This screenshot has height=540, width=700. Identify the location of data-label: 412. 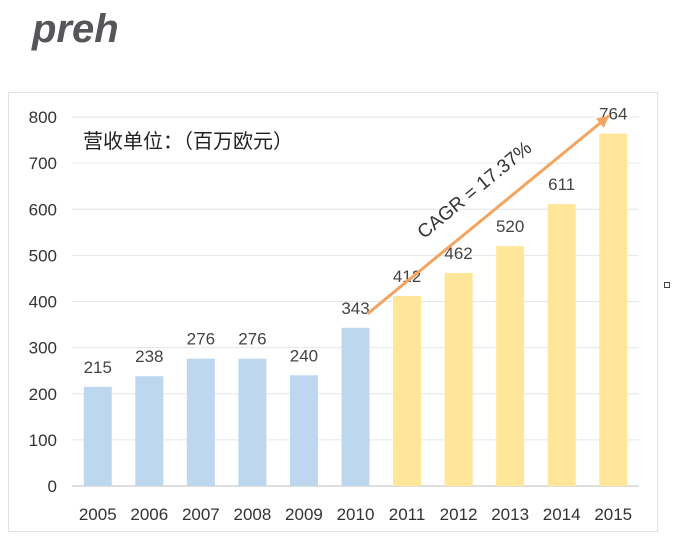
(407, 276).